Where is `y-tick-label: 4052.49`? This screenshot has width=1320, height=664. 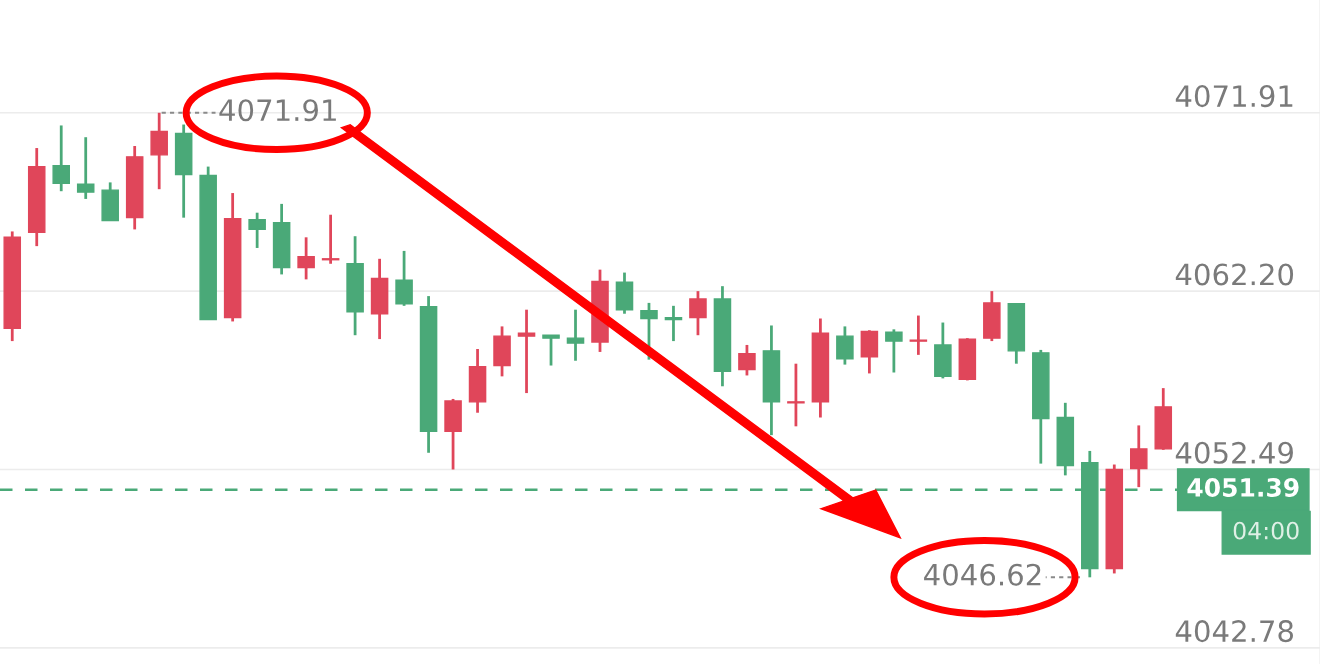
y-tick-label: 4052.49 is located at coordinates (1234, 452).